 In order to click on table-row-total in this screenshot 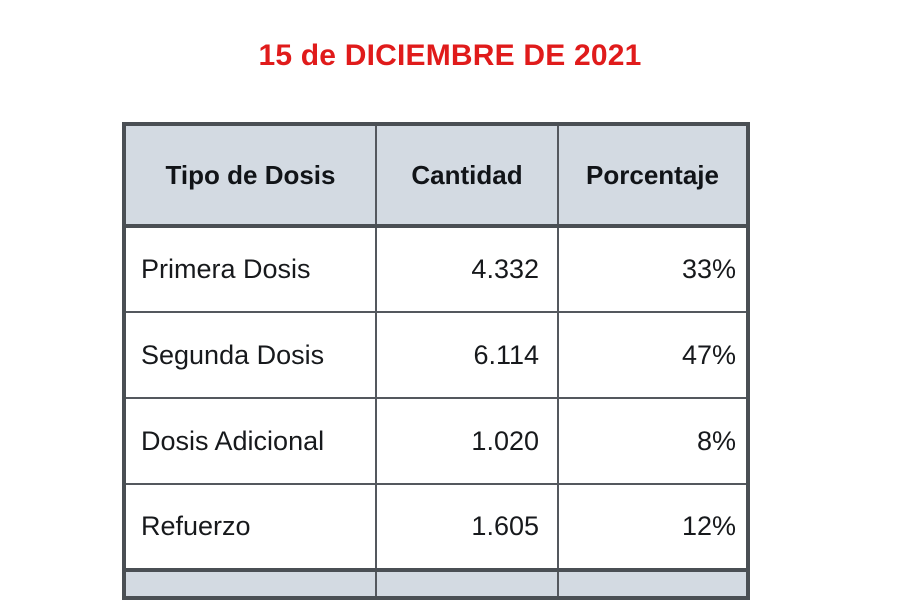, I will do `click(436, 582)`.